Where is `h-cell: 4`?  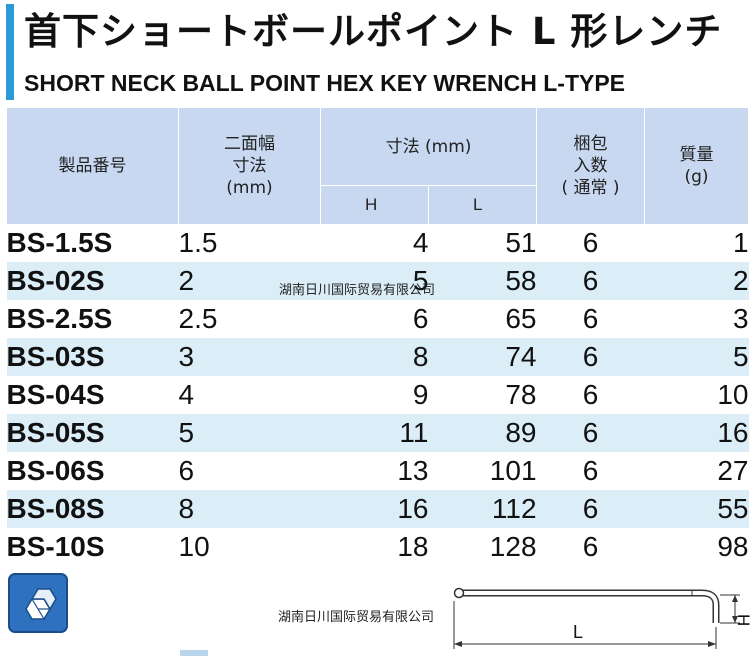 h-cell: 4 is located at coordinates (420, 242).